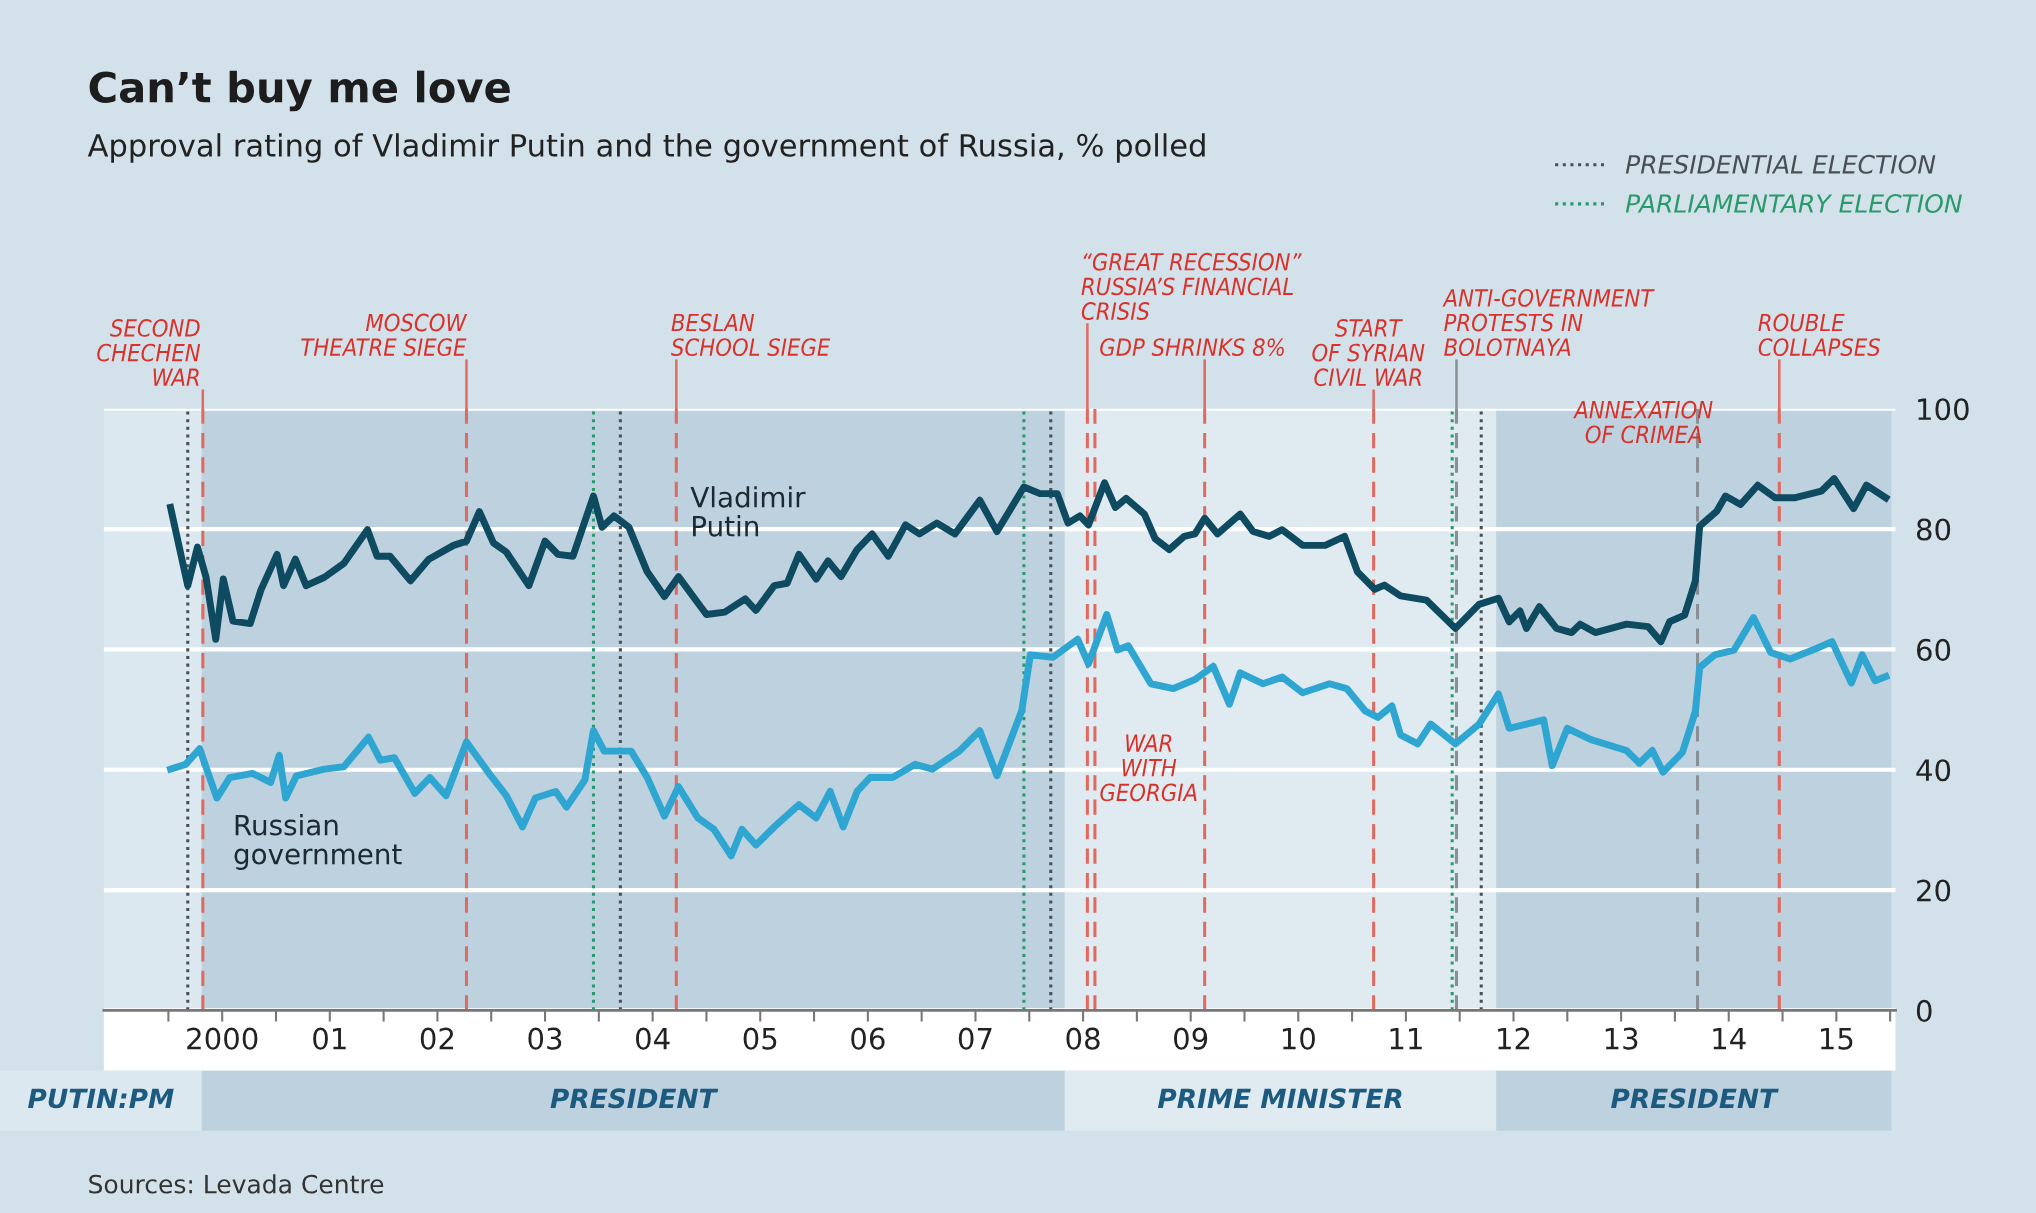 This screenshot has height=1213, width=2036. Describe the element at coordinates (1643, 422) in the screenshot. I see `ref-line-label: ANNEXATION OF CRIMEA` at that location.